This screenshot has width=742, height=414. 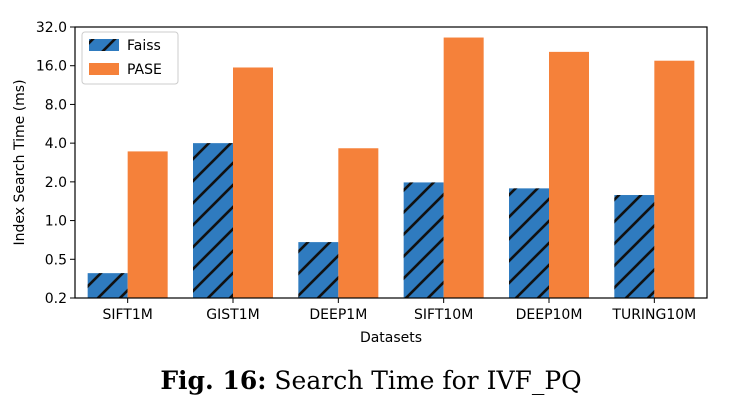 I want to click on legend-label-faiss: Faiss, so click(x=144, y=46).